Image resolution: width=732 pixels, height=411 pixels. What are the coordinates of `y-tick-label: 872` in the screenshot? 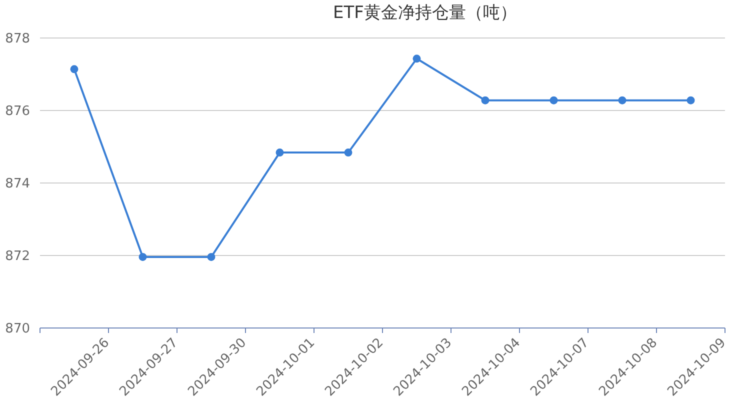 It's located at (17, 256).